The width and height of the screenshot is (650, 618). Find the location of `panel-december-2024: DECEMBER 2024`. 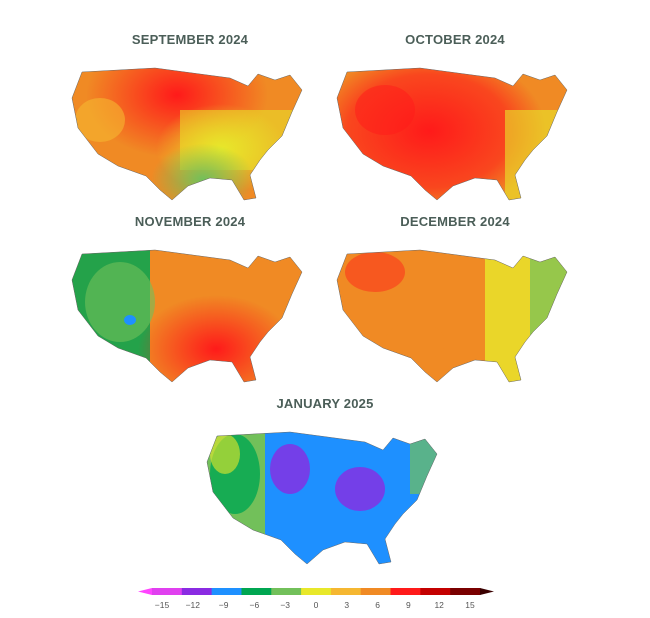

panel-december-2024: DECEMBER 2024 is located at coordinates (455, 305).